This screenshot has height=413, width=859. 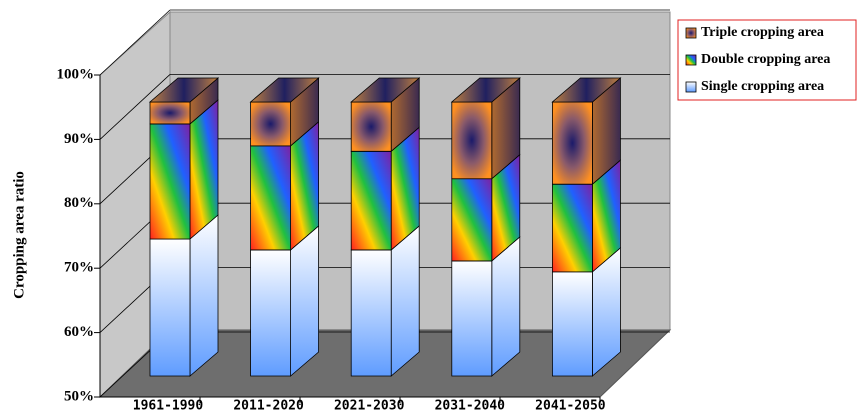 I want to click on x-tick-label: 2021-2030, so click(x=369, y=406).